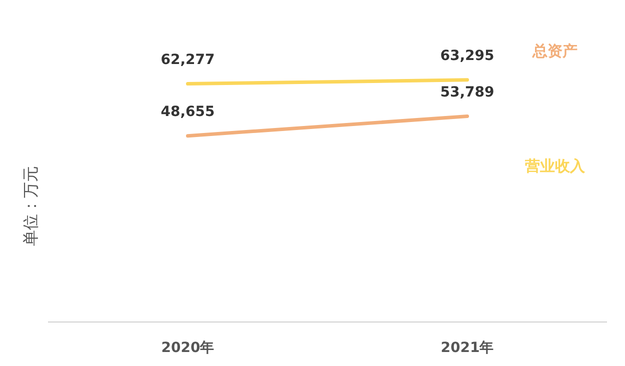  Describe the element at coordinates (555, 51) in the screenshot. I see `text: 总资产` at that location.